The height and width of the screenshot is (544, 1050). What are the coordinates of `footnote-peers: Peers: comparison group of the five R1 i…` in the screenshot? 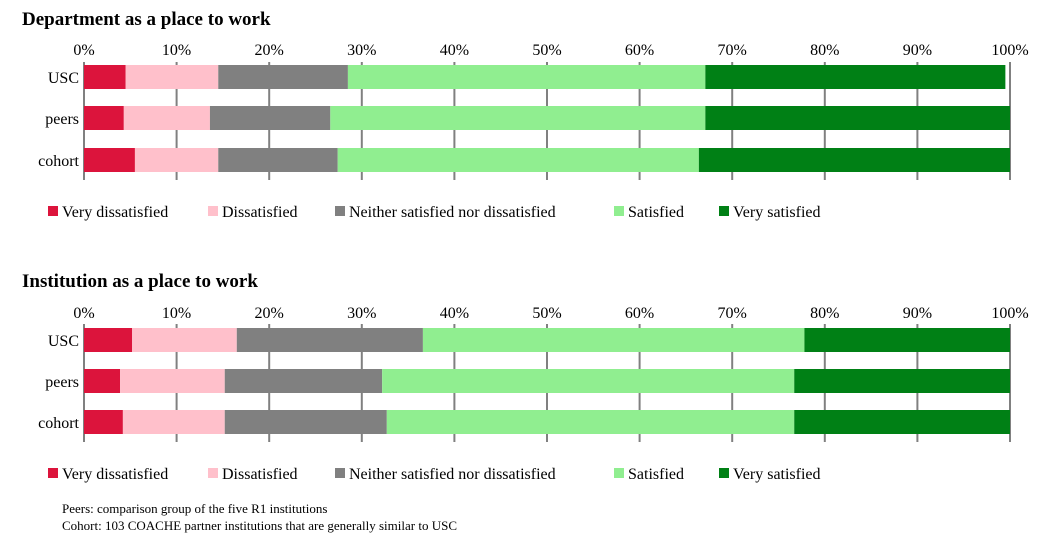 It's located at (195, 508).